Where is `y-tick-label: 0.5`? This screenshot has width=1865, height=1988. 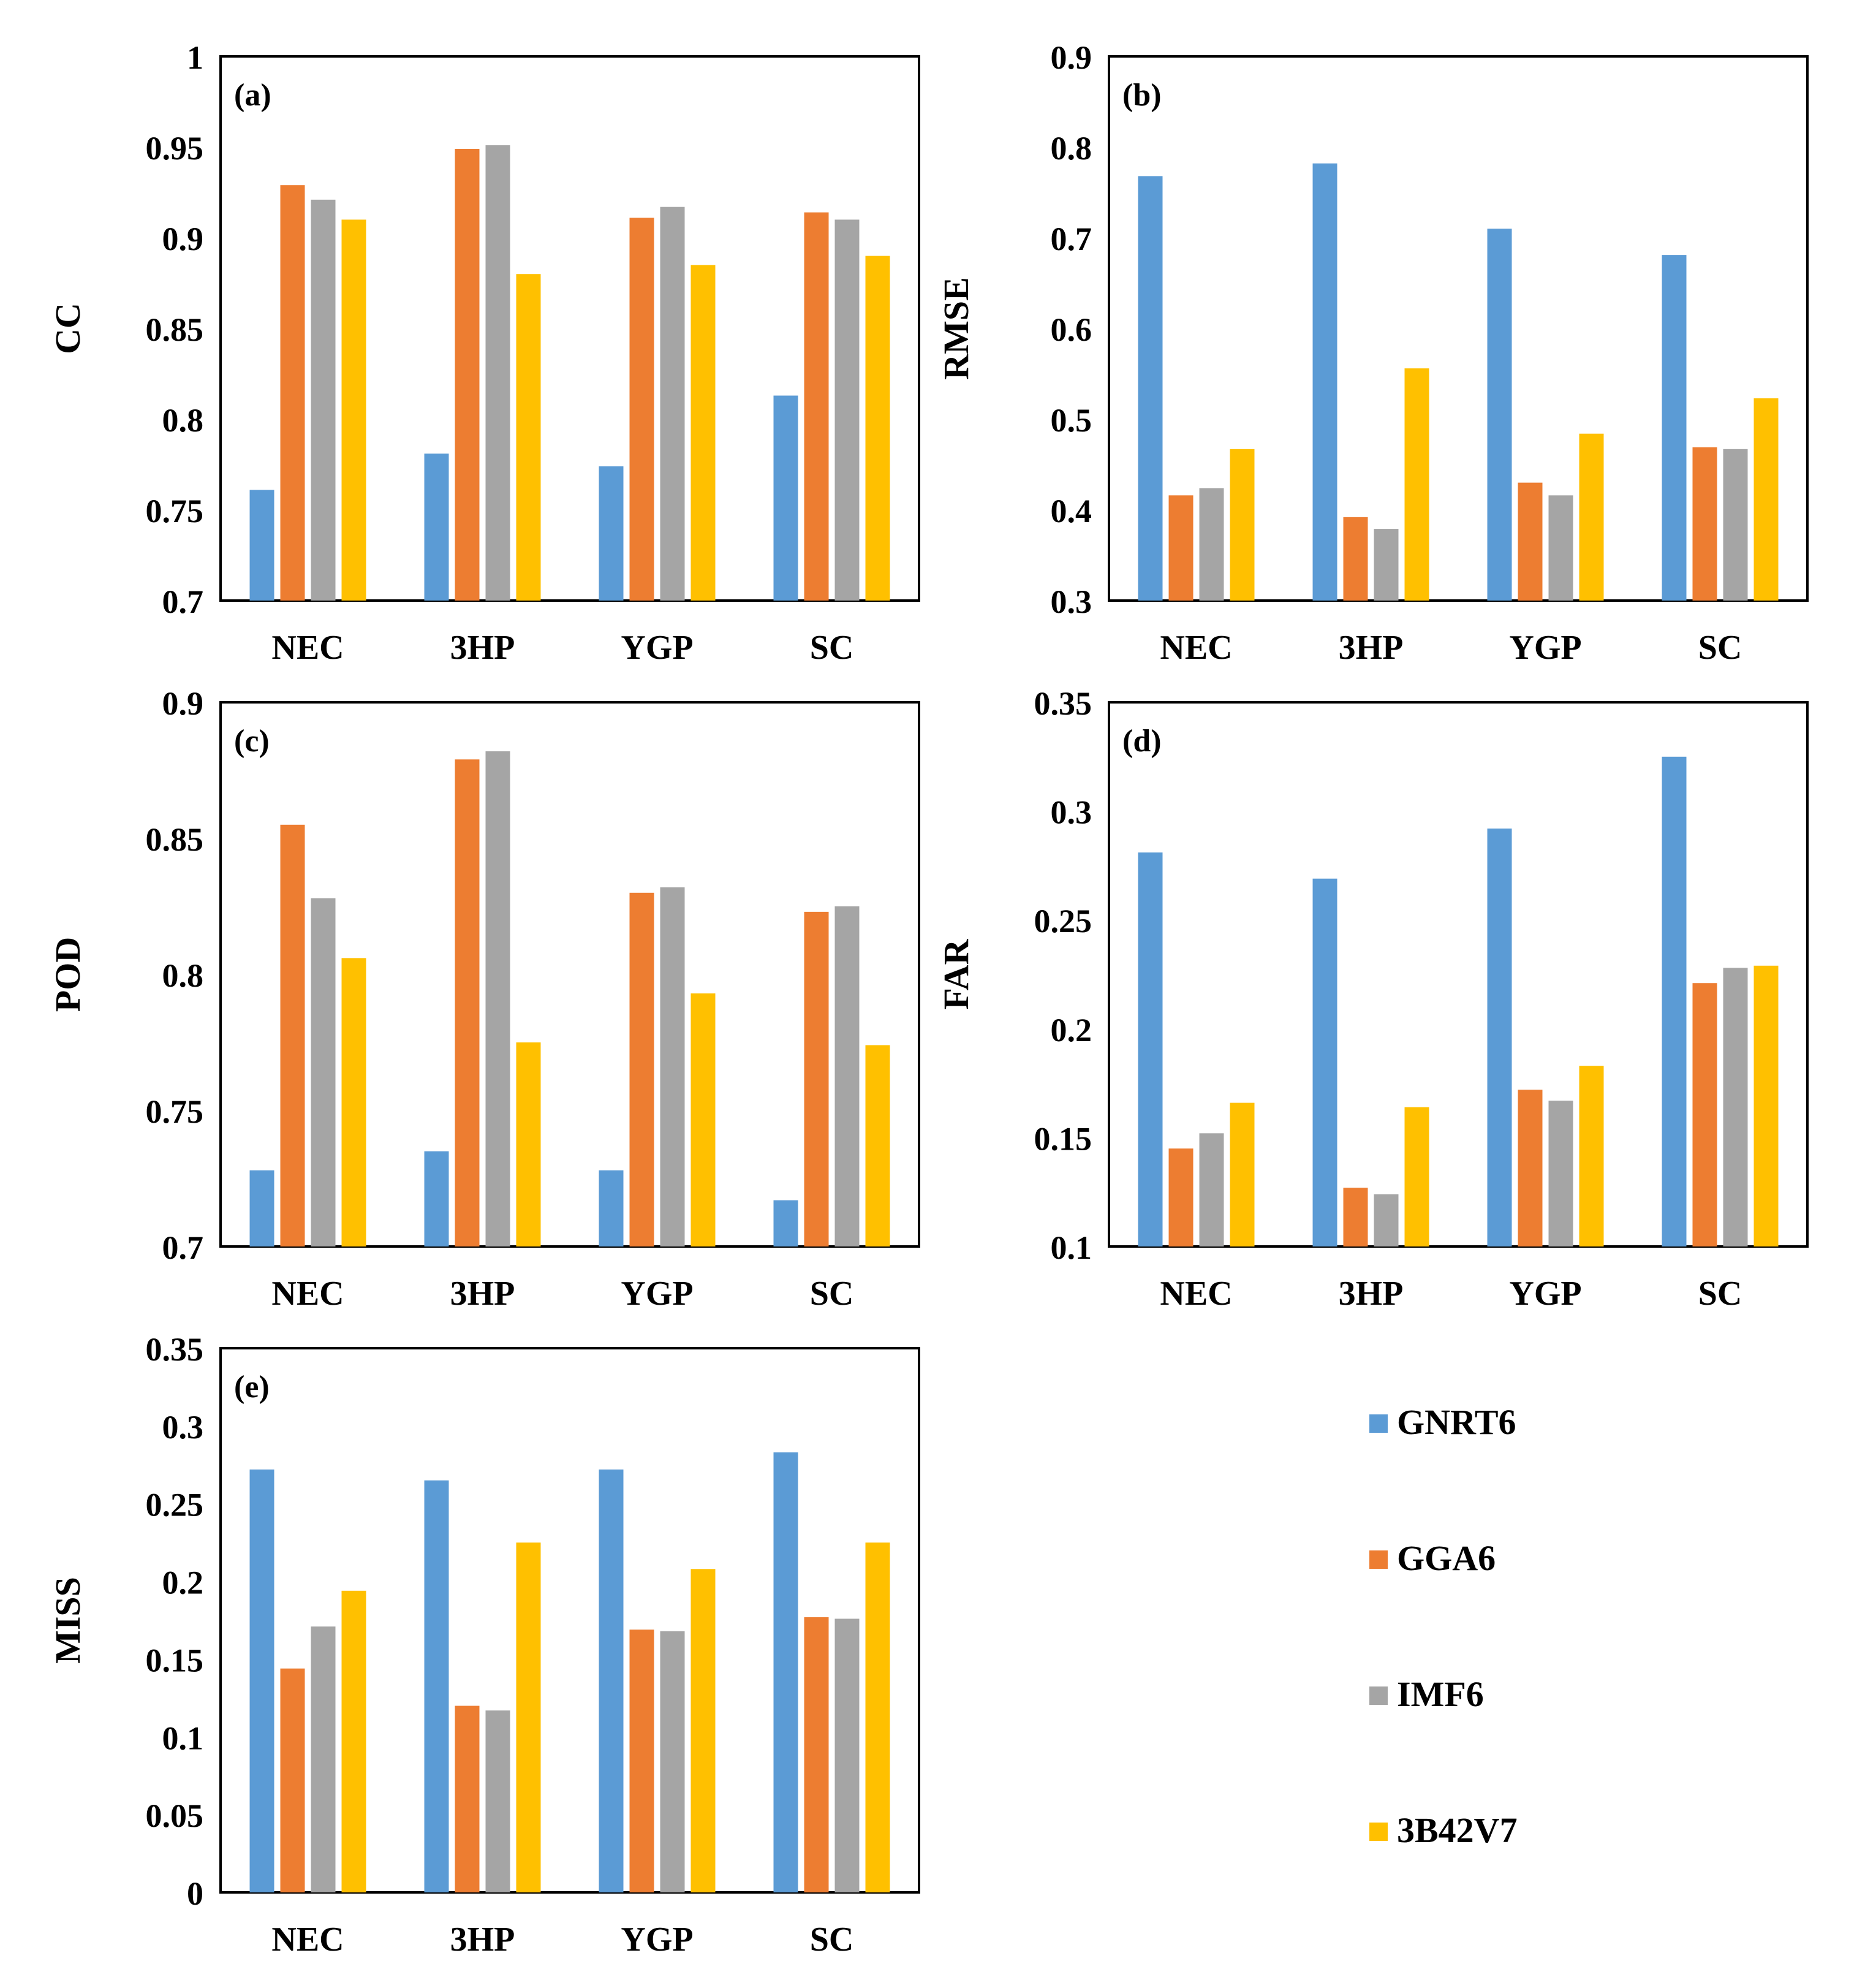 y-tick-label: 0.5 is located at coordinates (1071, 420).